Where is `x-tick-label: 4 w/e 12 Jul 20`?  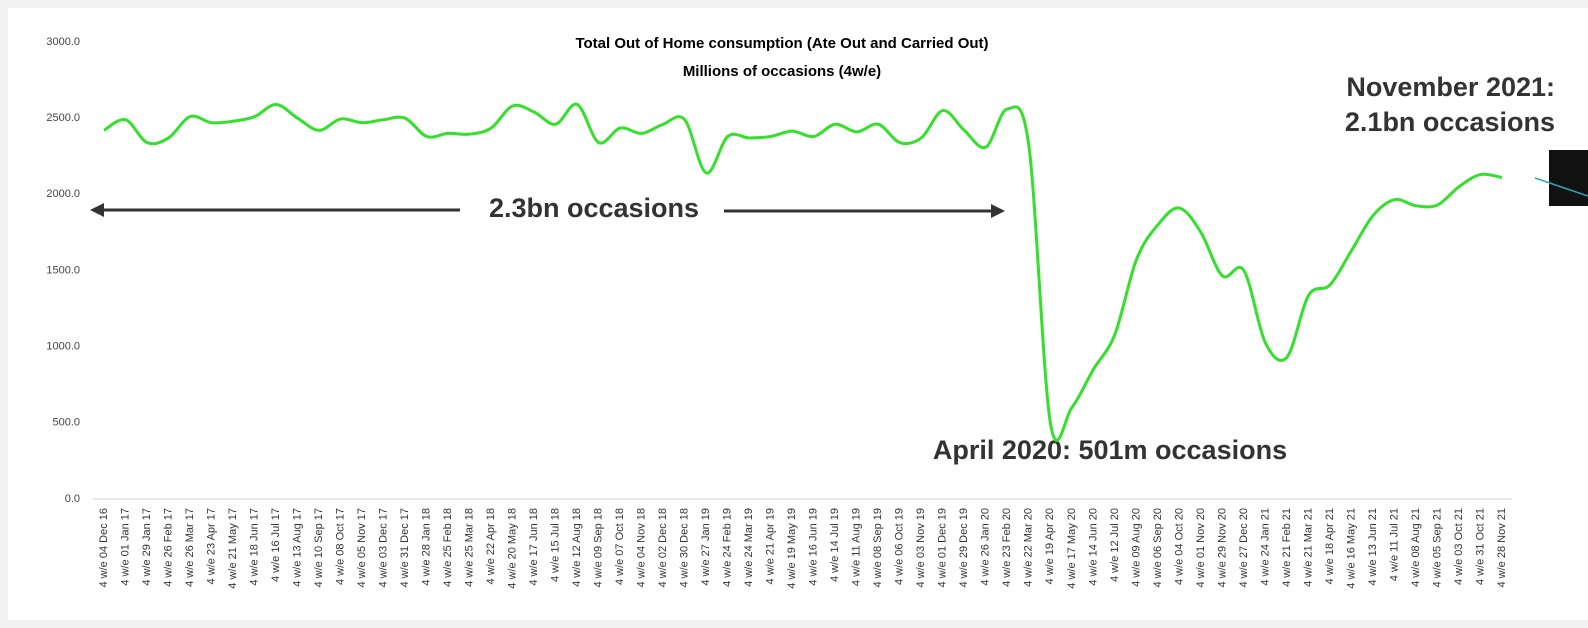 x-tick-label: 4 w/e 12 Jul 20 is located at coordinates (1115, 545).